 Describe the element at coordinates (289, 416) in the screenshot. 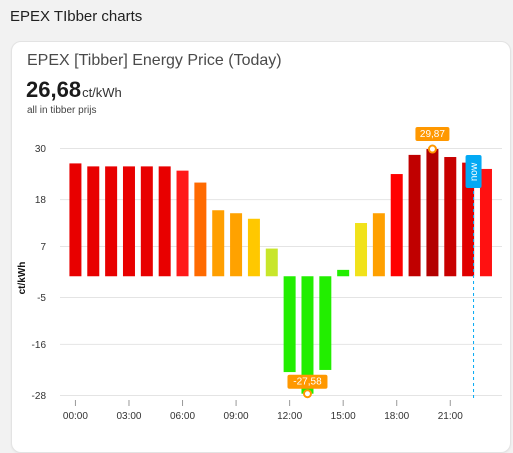

I see `x-tick-label: 12:00` at that location.